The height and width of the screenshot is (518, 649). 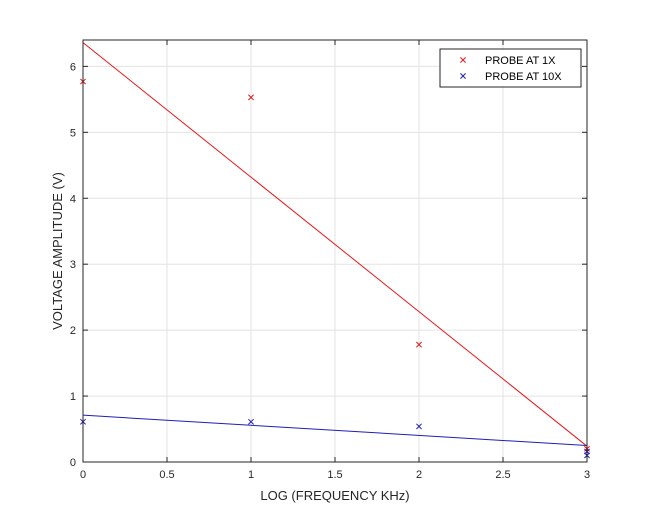 I want to click on y-tick-label: 4, so click(x=73, y=199).